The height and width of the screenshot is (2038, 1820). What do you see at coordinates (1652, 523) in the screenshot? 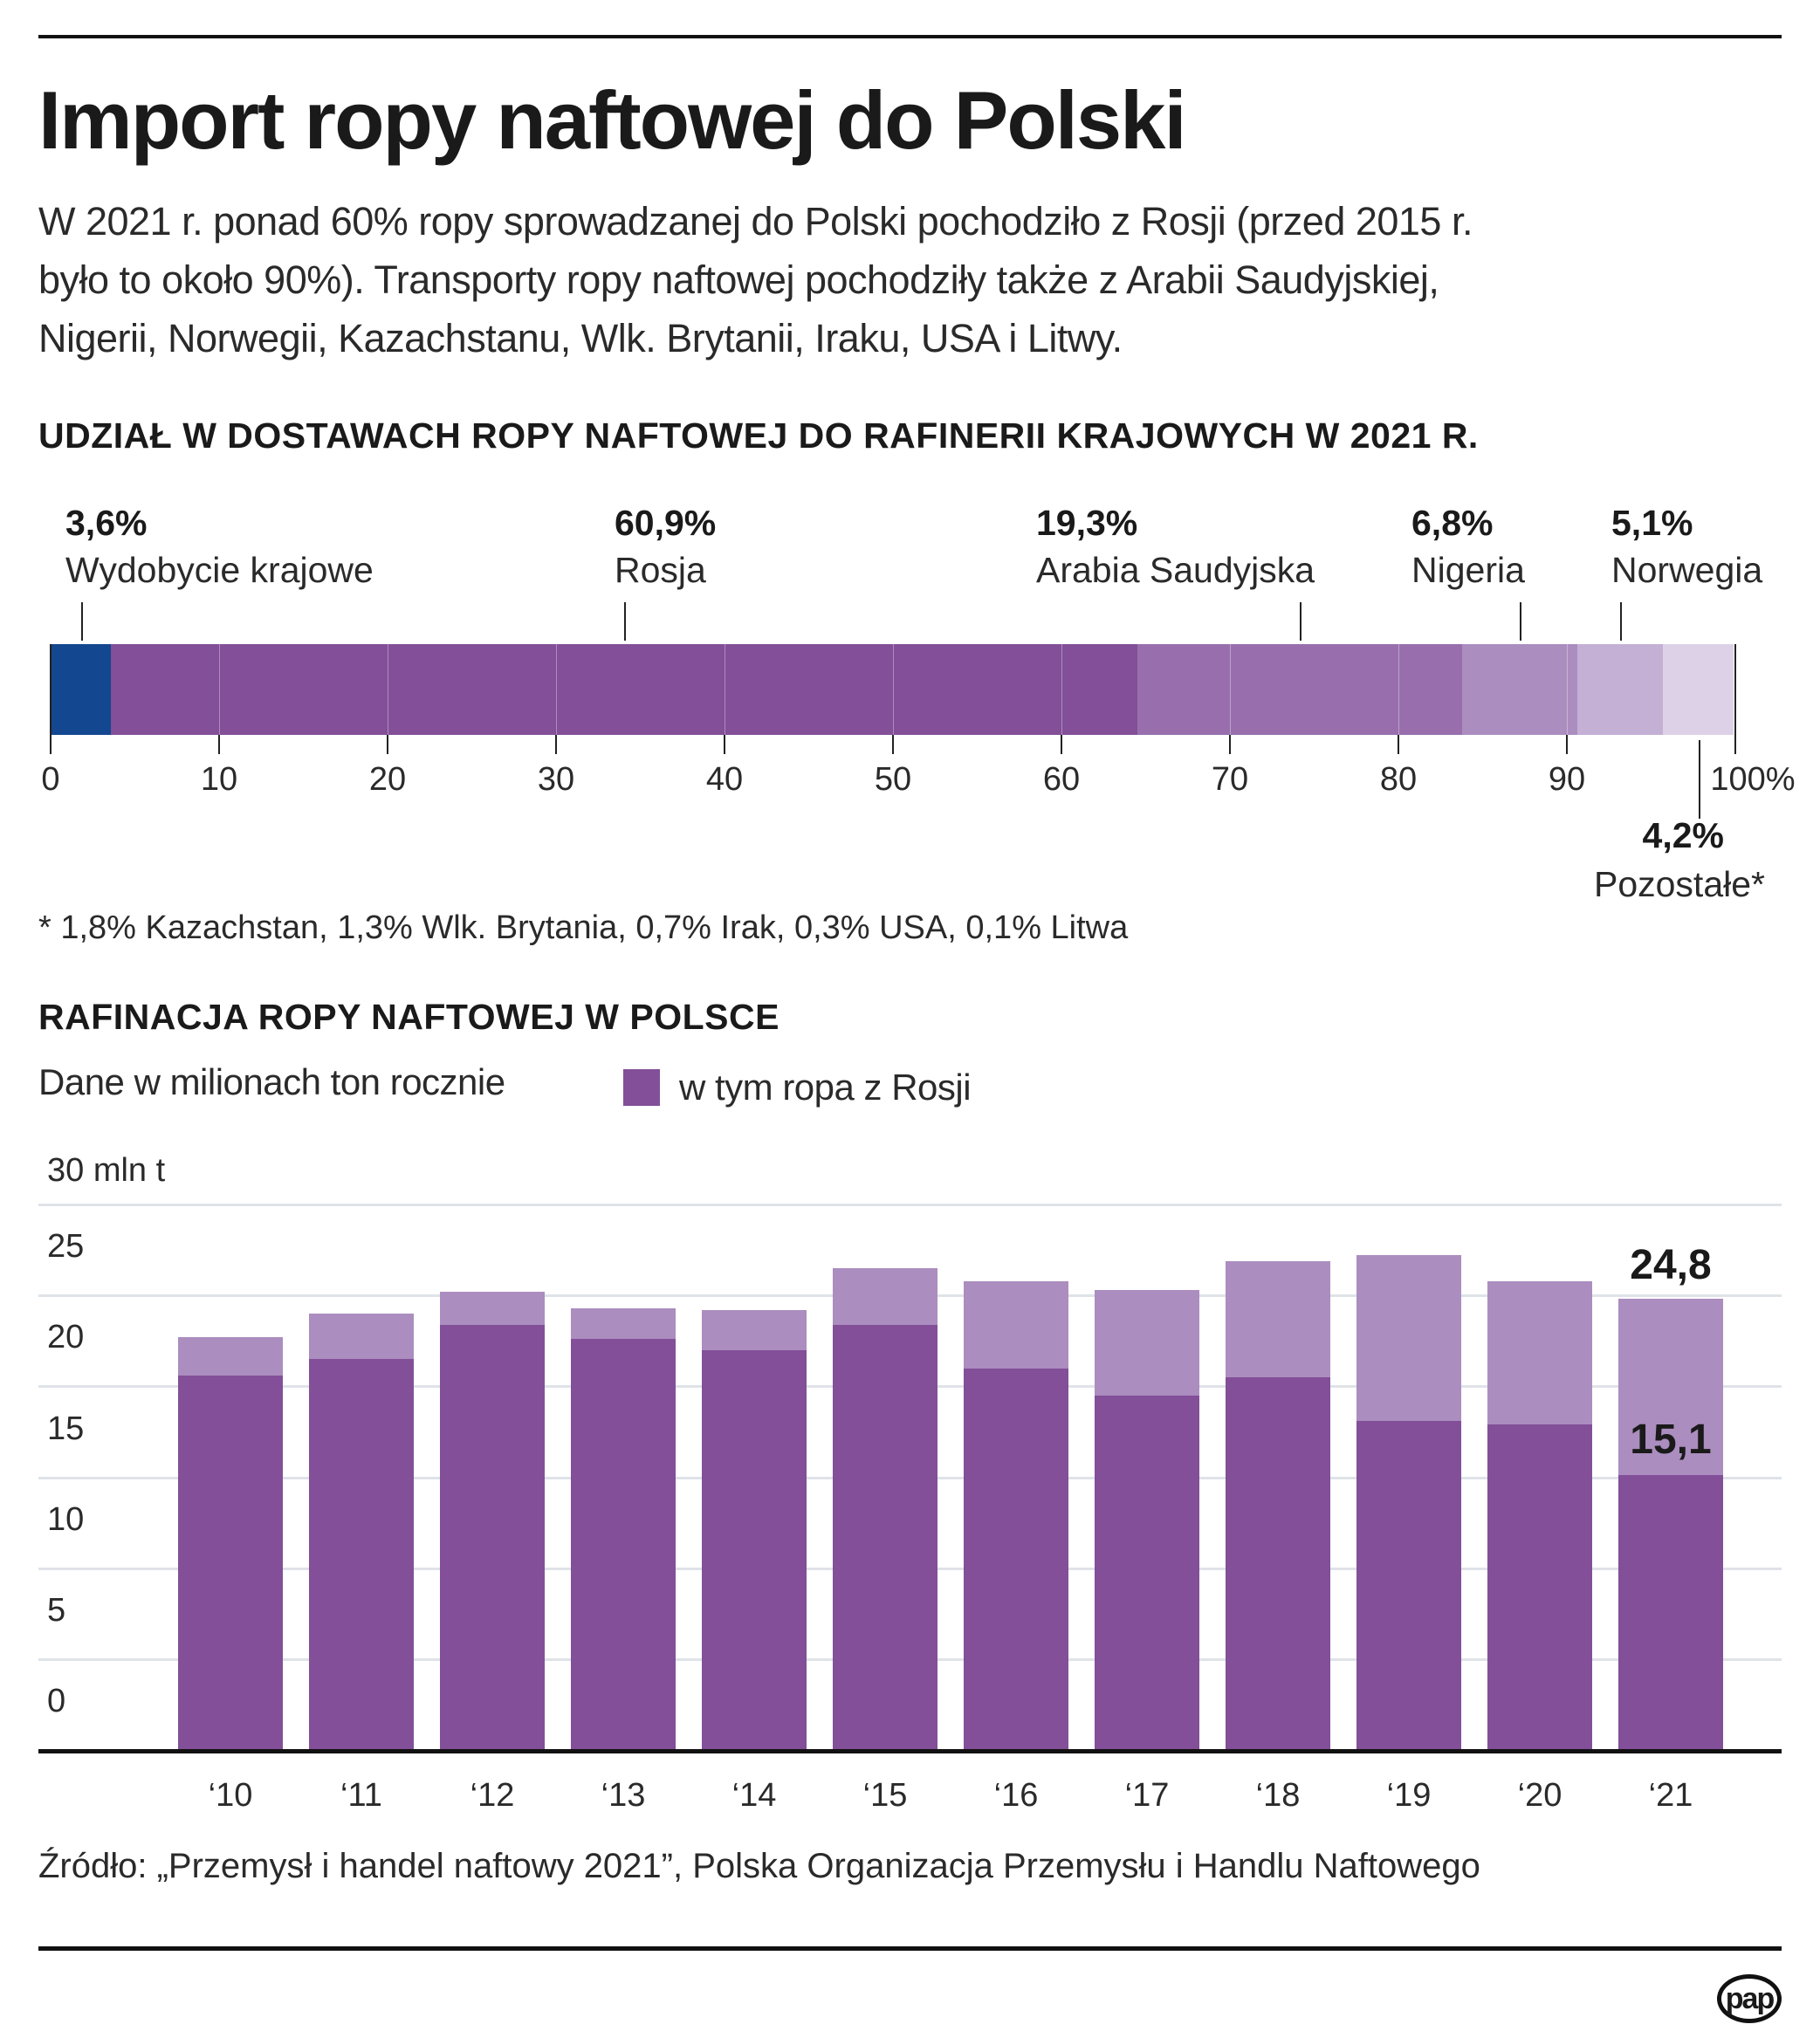
I see `share-percent-label: 5,1%` at bounding box center [1652, 523].